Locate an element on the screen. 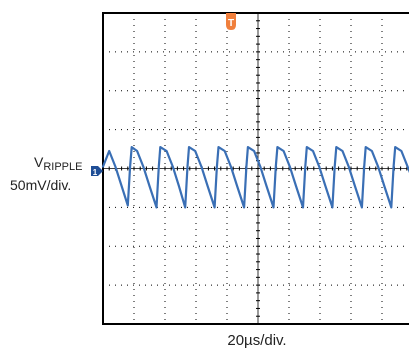 The width and height of the screenshot is (409, 352). vertical-scale-label: 50mV/div. is located at coordinates (40, 185).